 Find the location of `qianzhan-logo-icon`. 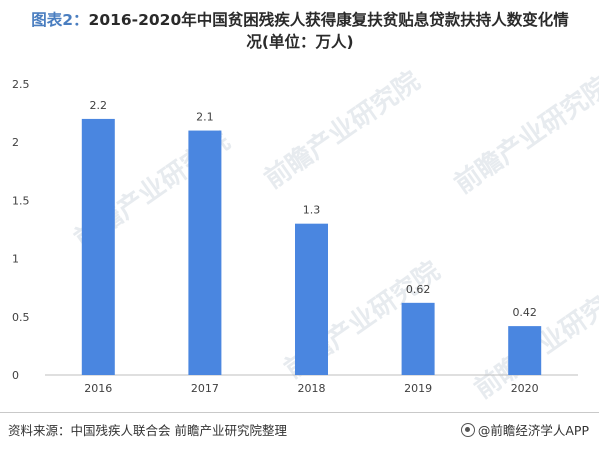

qianzhan-logo-icon is located at coordinates (467, 429).